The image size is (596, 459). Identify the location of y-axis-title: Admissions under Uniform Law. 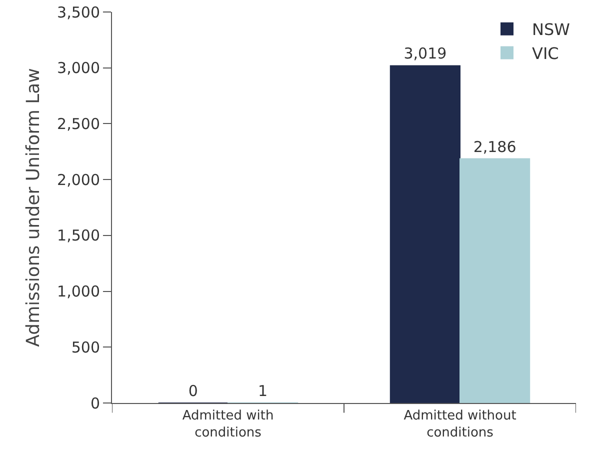
(33, 207).